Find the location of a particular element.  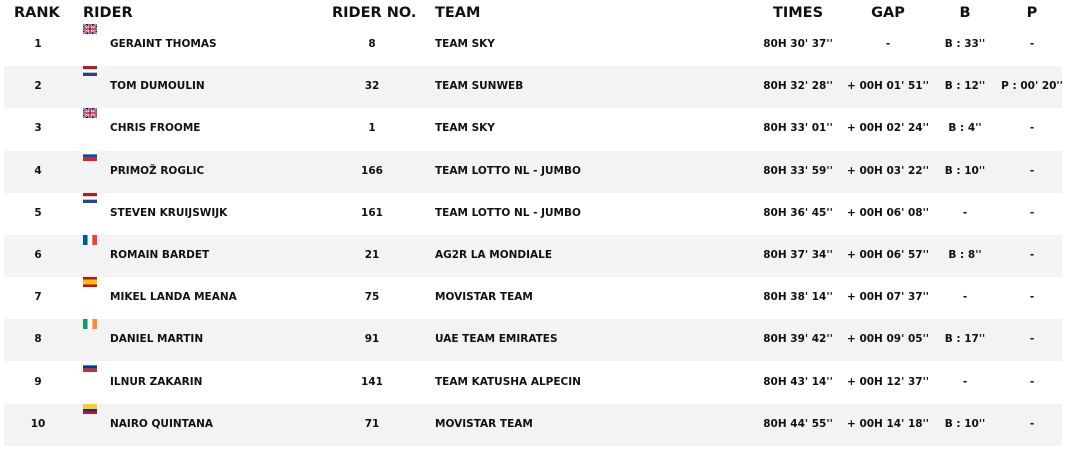

gap: + 00H 14' 18'' is located at coordinates (888, 423).